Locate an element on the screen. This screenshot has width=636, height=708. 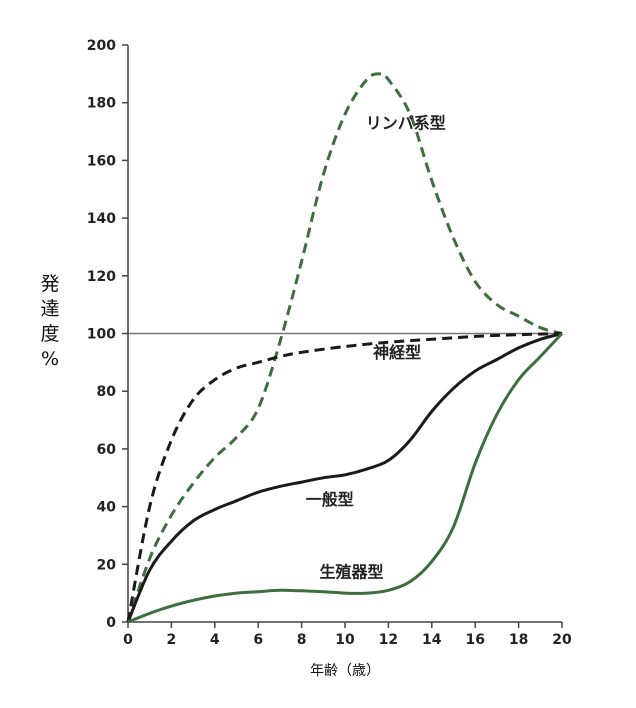
series-label-general: 一般型 is located at coordinates (330, 499).